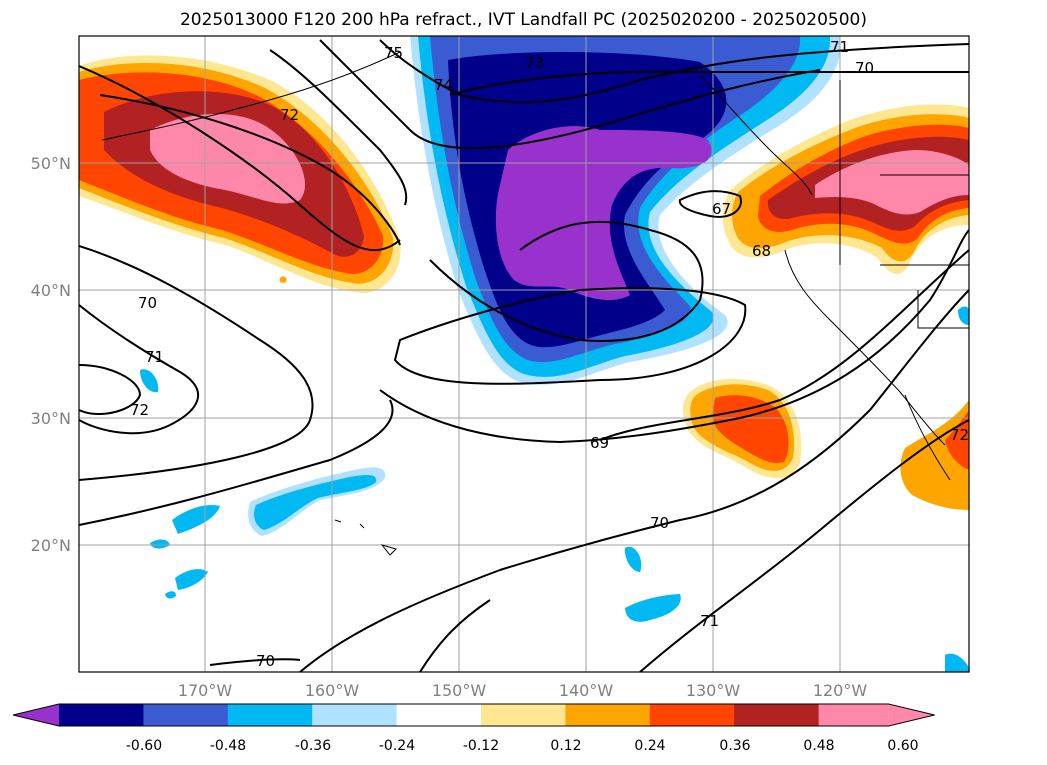 The height and width of the screenshot is (765, 1047). I want to click on colorbar, so click(473, 715).